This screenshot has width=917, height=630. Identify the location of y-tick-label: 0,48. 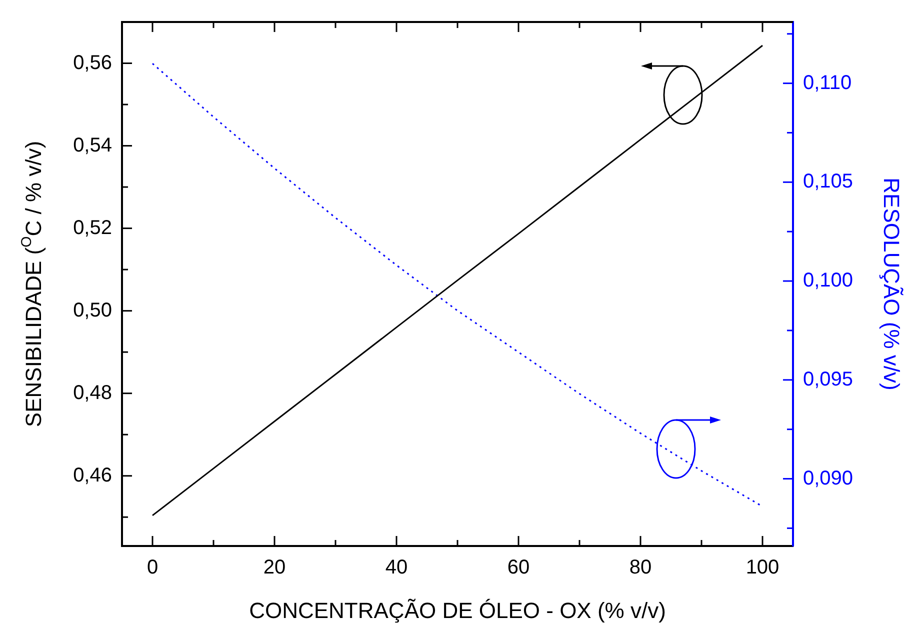
(92, 393).